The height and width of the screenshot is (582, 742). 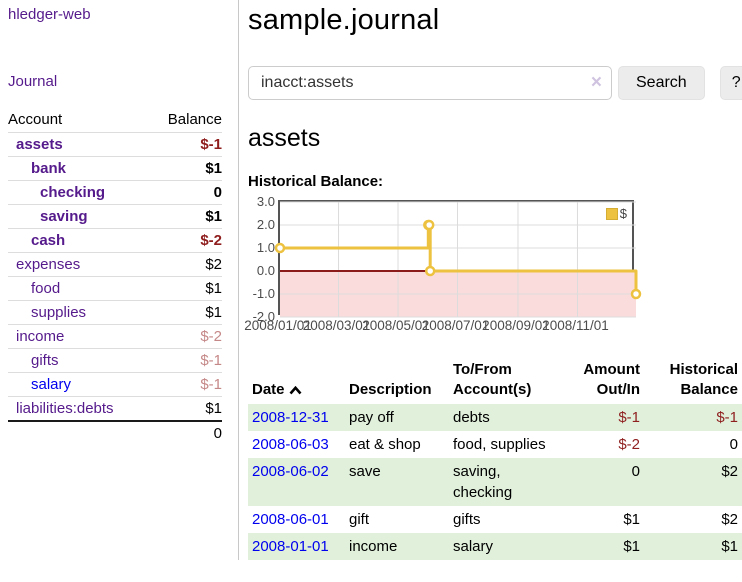 I want to click on register-row: 2008-01-01 income salary $1 $1, so click(x=495, y=546).